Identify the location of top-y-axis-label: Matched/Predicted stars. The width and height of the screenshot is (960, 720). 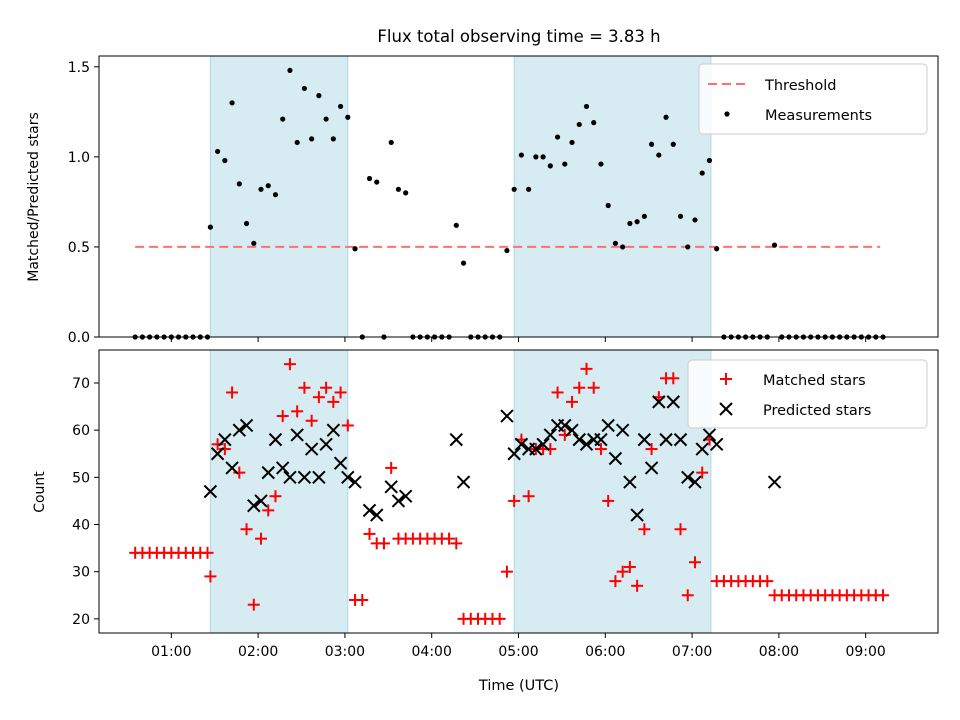
(34, 197).